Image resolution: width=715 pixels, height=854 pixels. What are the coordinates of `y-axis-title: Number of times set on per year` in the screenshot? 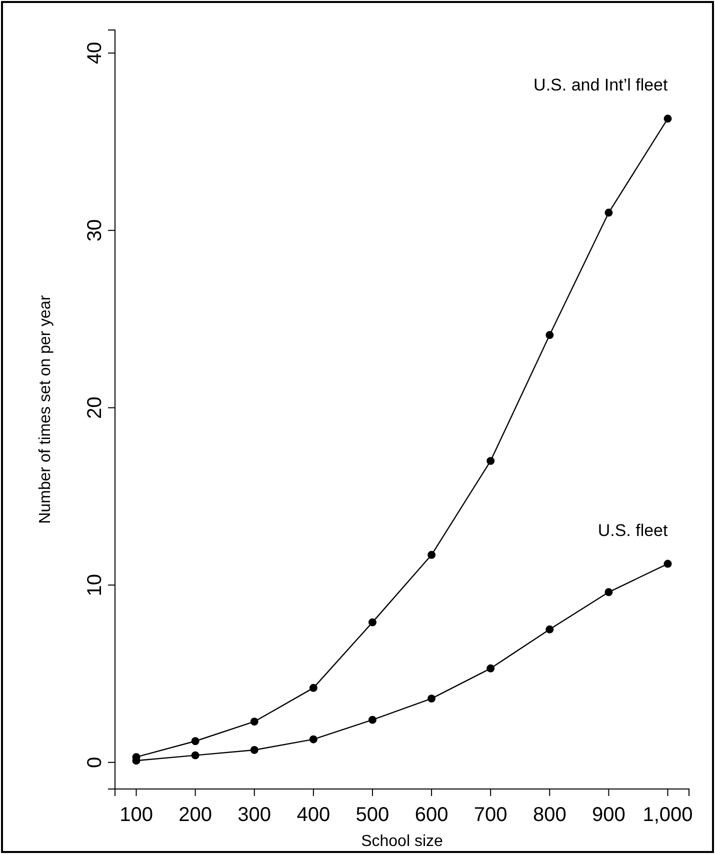 It's located at (45, 409).